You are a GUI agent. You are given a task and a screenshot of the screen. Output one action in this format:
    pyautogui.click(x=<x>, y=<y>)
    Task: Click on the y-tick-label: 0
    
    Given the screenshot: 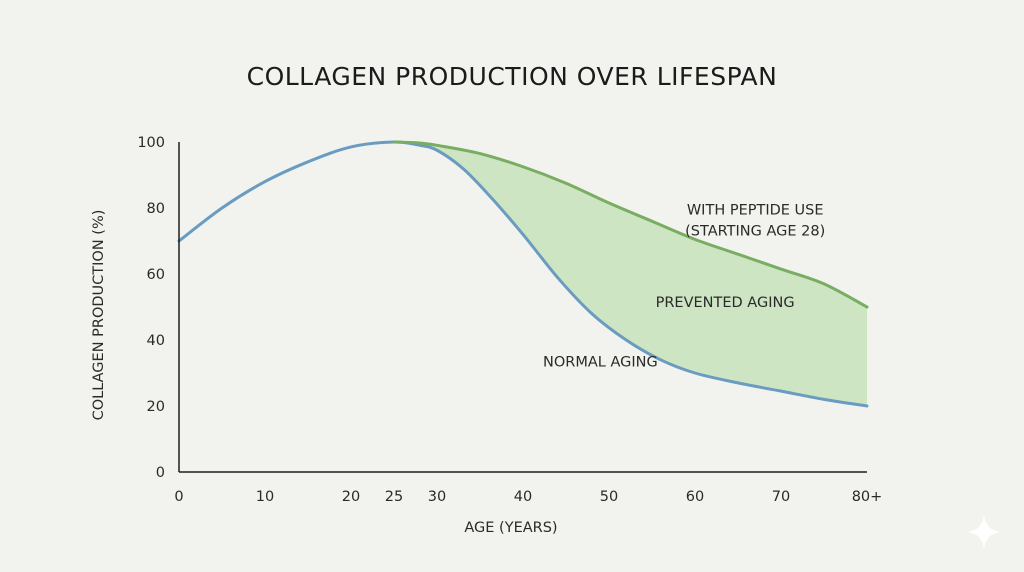 What is the action you would take?
    pyautogui.click(x=160, y=473)
    